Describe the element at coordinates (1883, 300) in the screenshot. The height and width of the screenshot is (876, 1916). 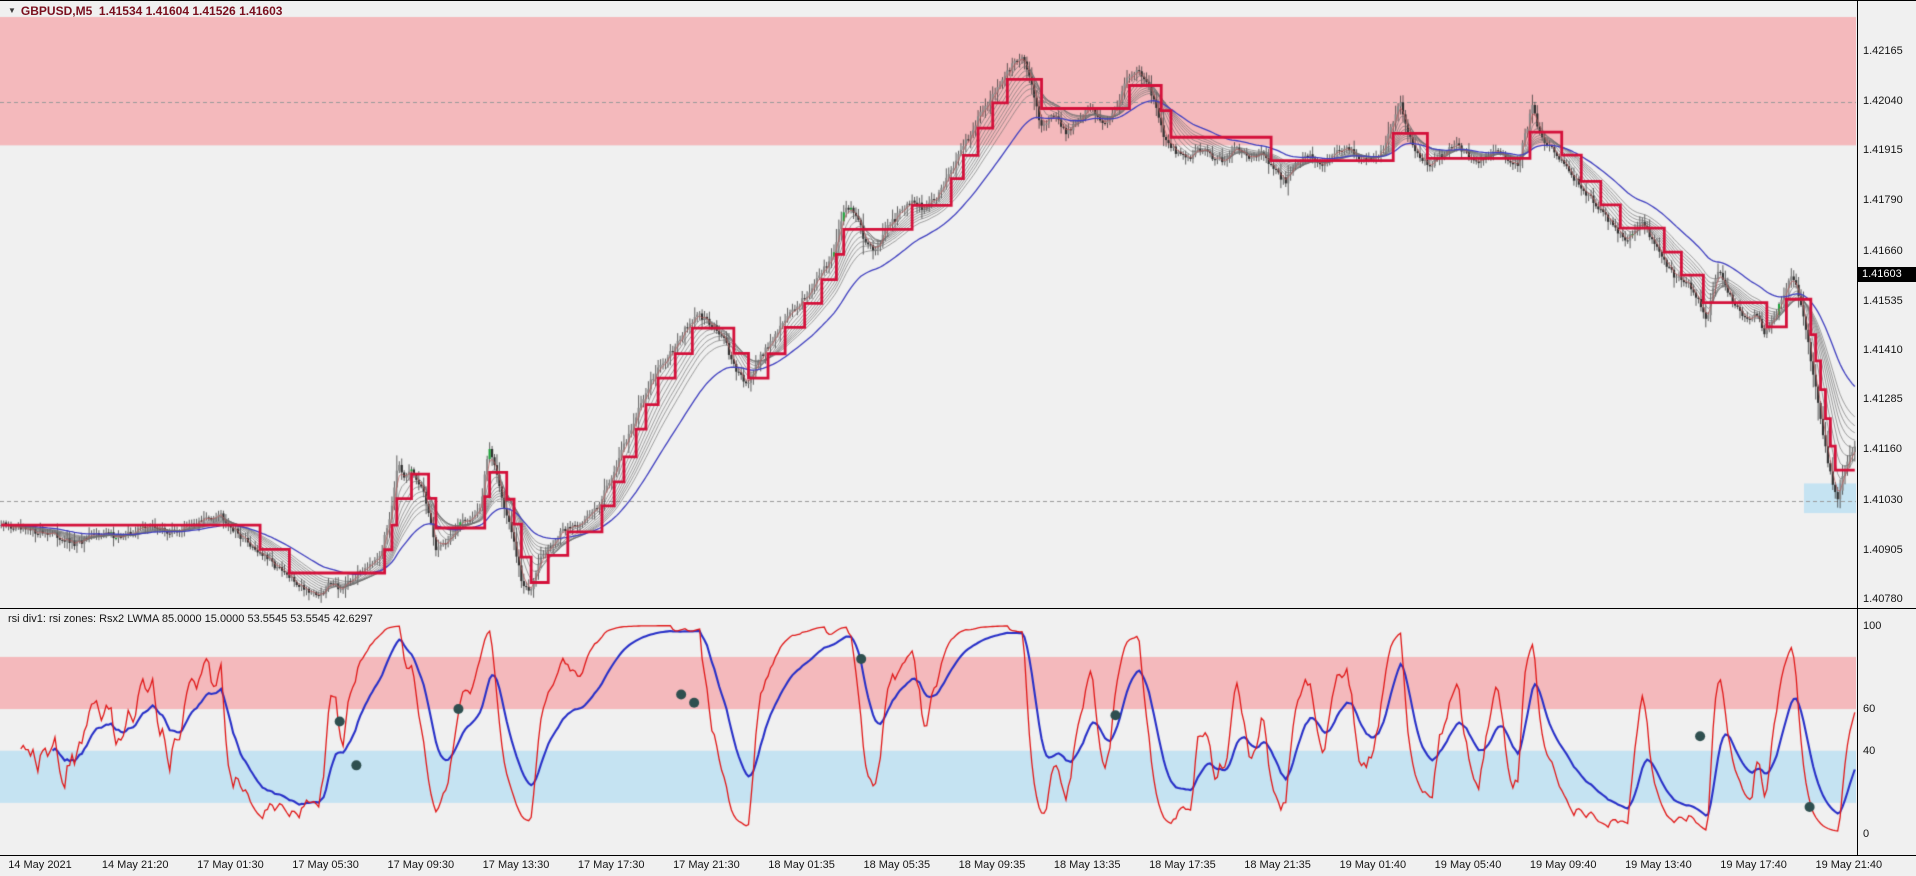
I see `price-axis-label: 1.41535` at that location.